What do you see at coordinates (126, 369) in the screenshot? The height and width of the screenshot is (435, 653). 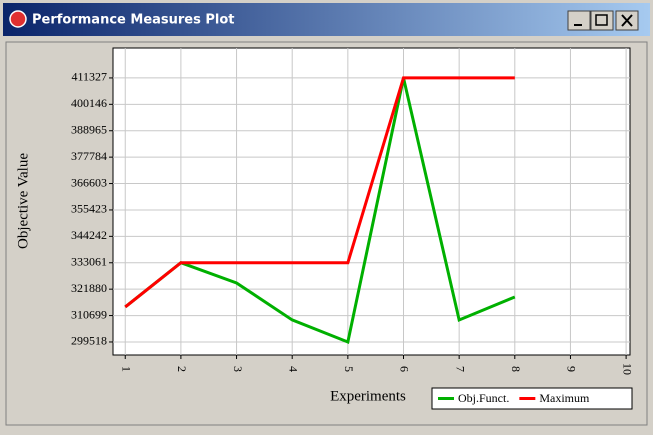 I see `x-tick-label: 1` at bounding box center [126, 369].